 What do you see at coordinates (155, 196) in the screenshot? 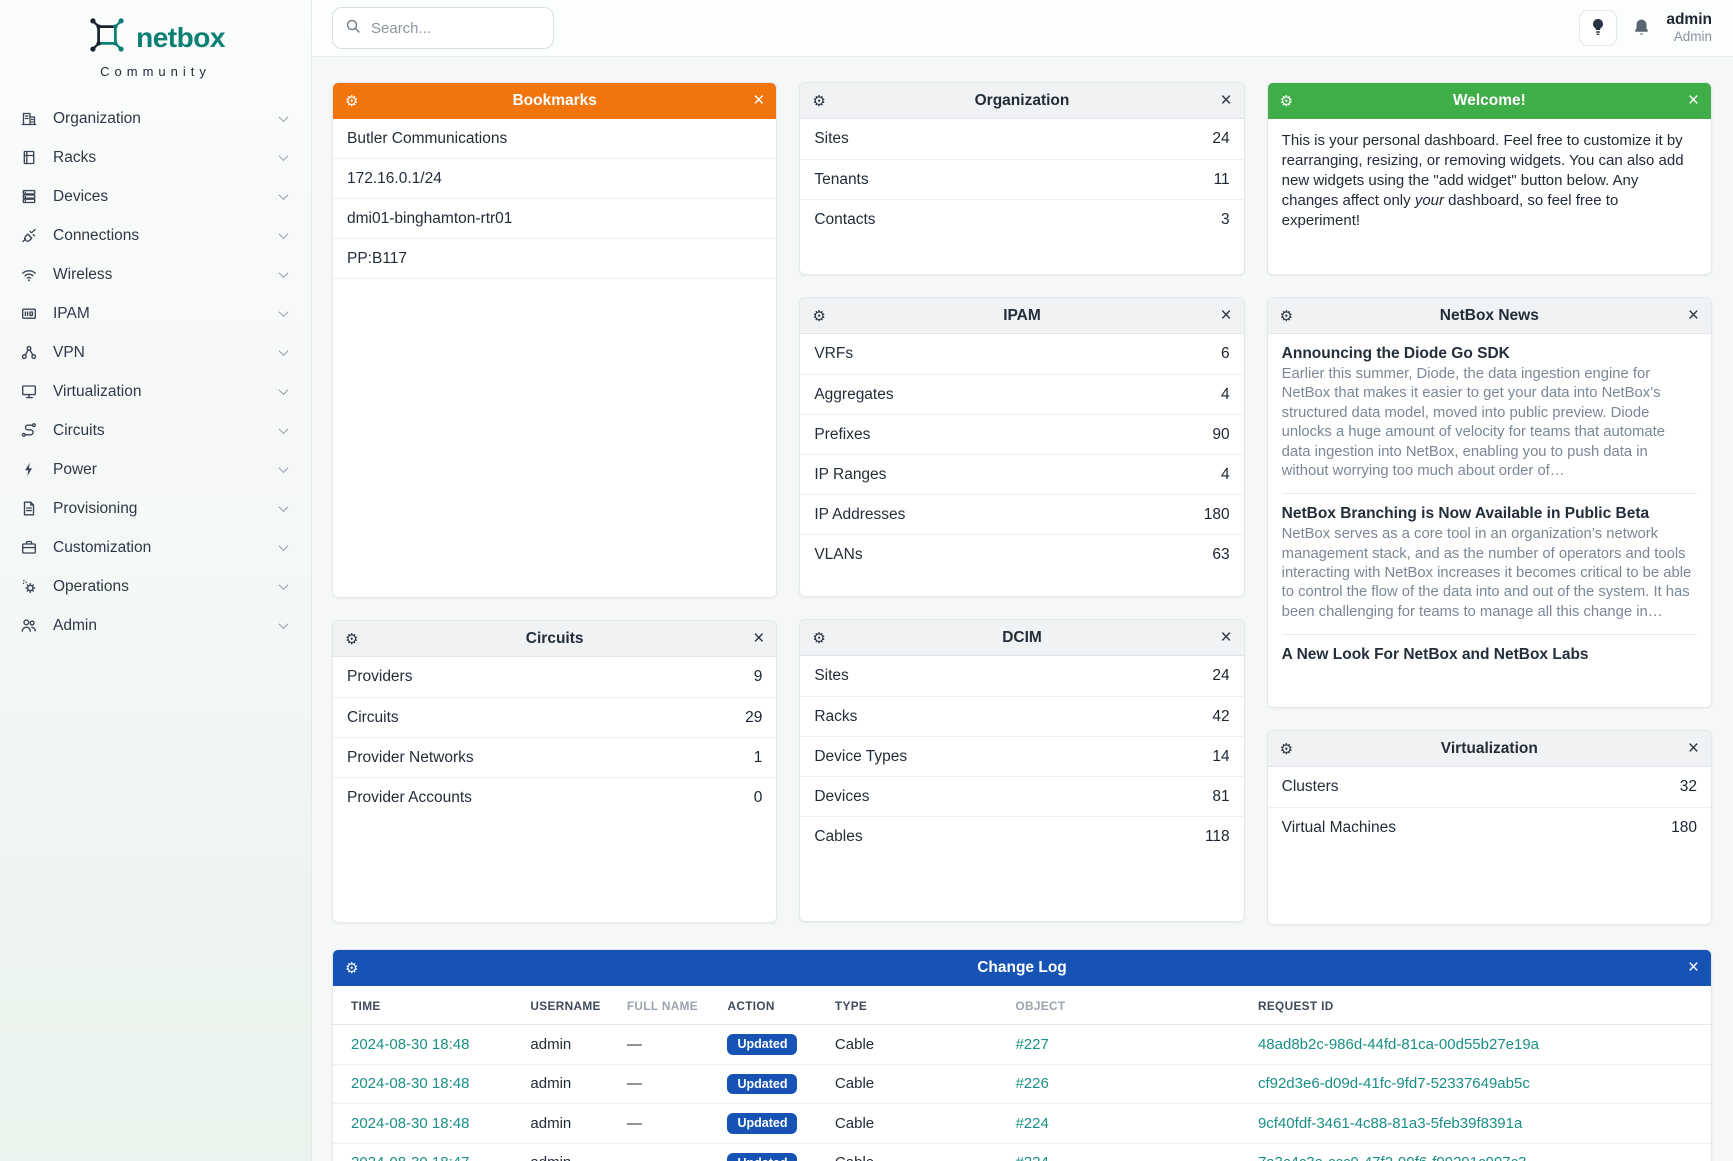
I see `sidebar-item-devices: Devices` at bounding box center [155, 196].